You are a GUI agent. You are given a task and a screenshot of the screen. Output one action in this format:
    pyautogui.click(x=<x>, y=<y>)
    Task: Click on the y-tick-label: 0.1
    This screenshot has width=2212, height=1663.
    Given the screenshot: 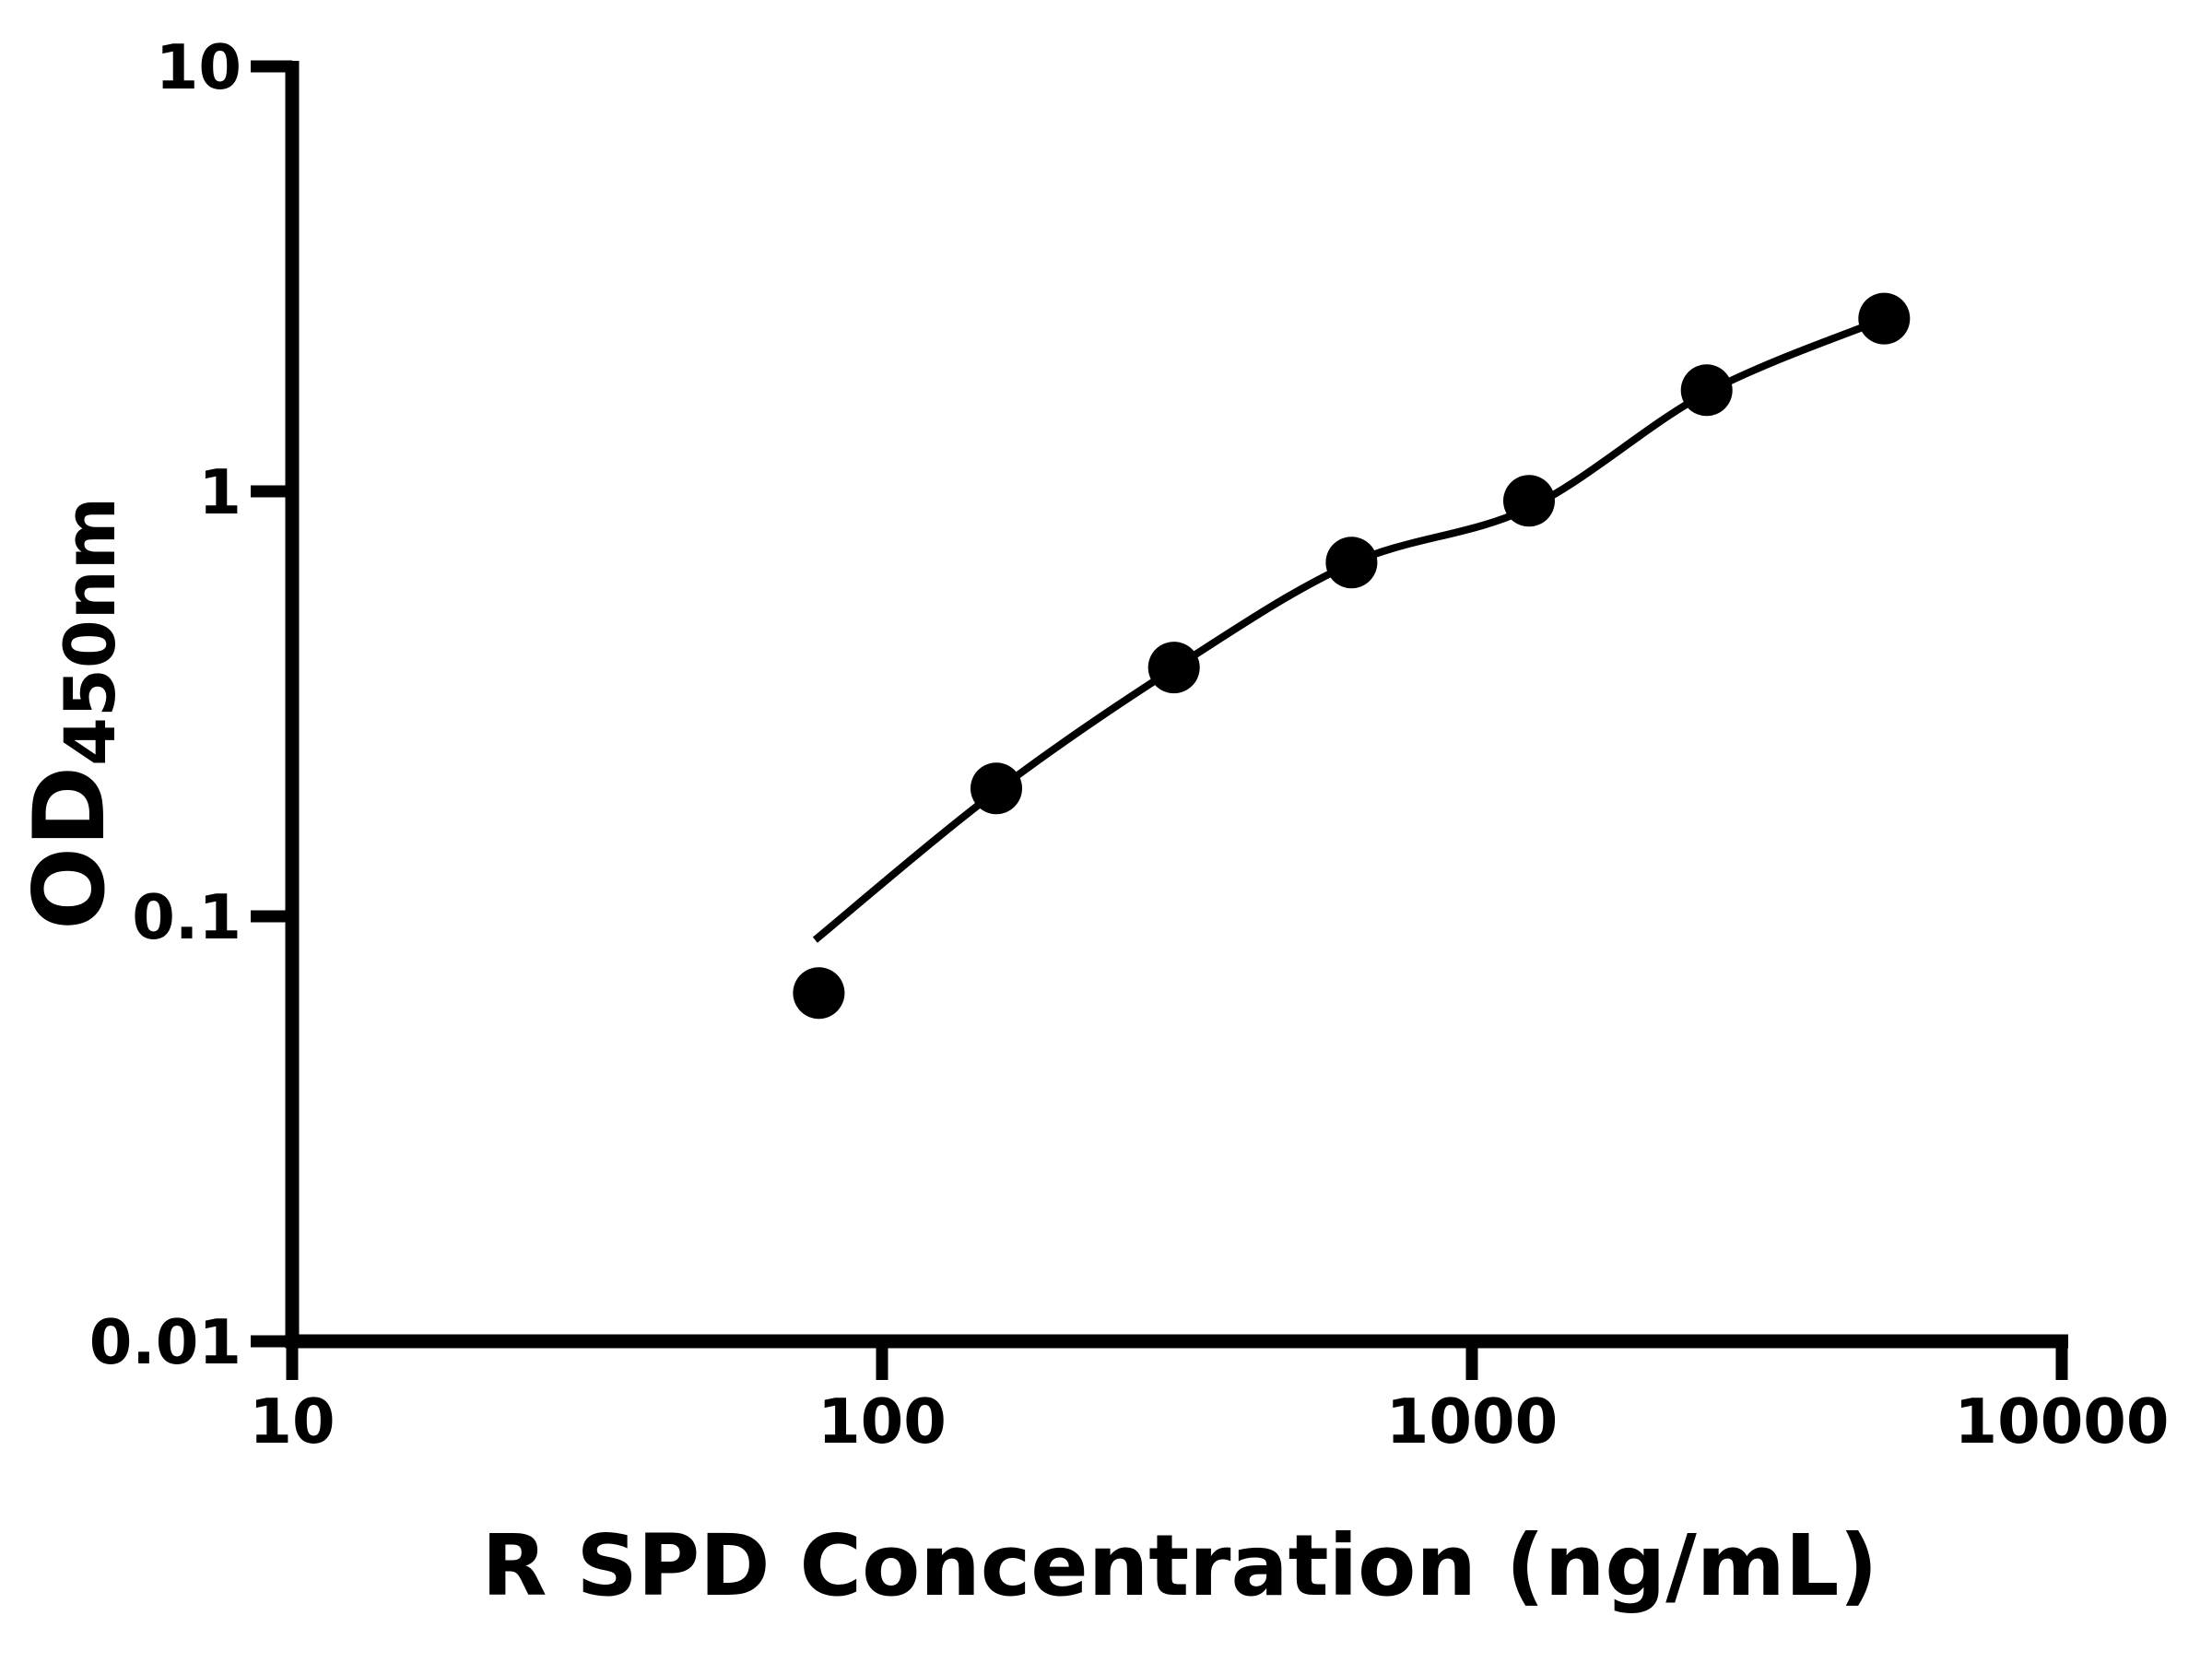 What is the action you would take?
    pyautogui.click(x=186, y=917)
    